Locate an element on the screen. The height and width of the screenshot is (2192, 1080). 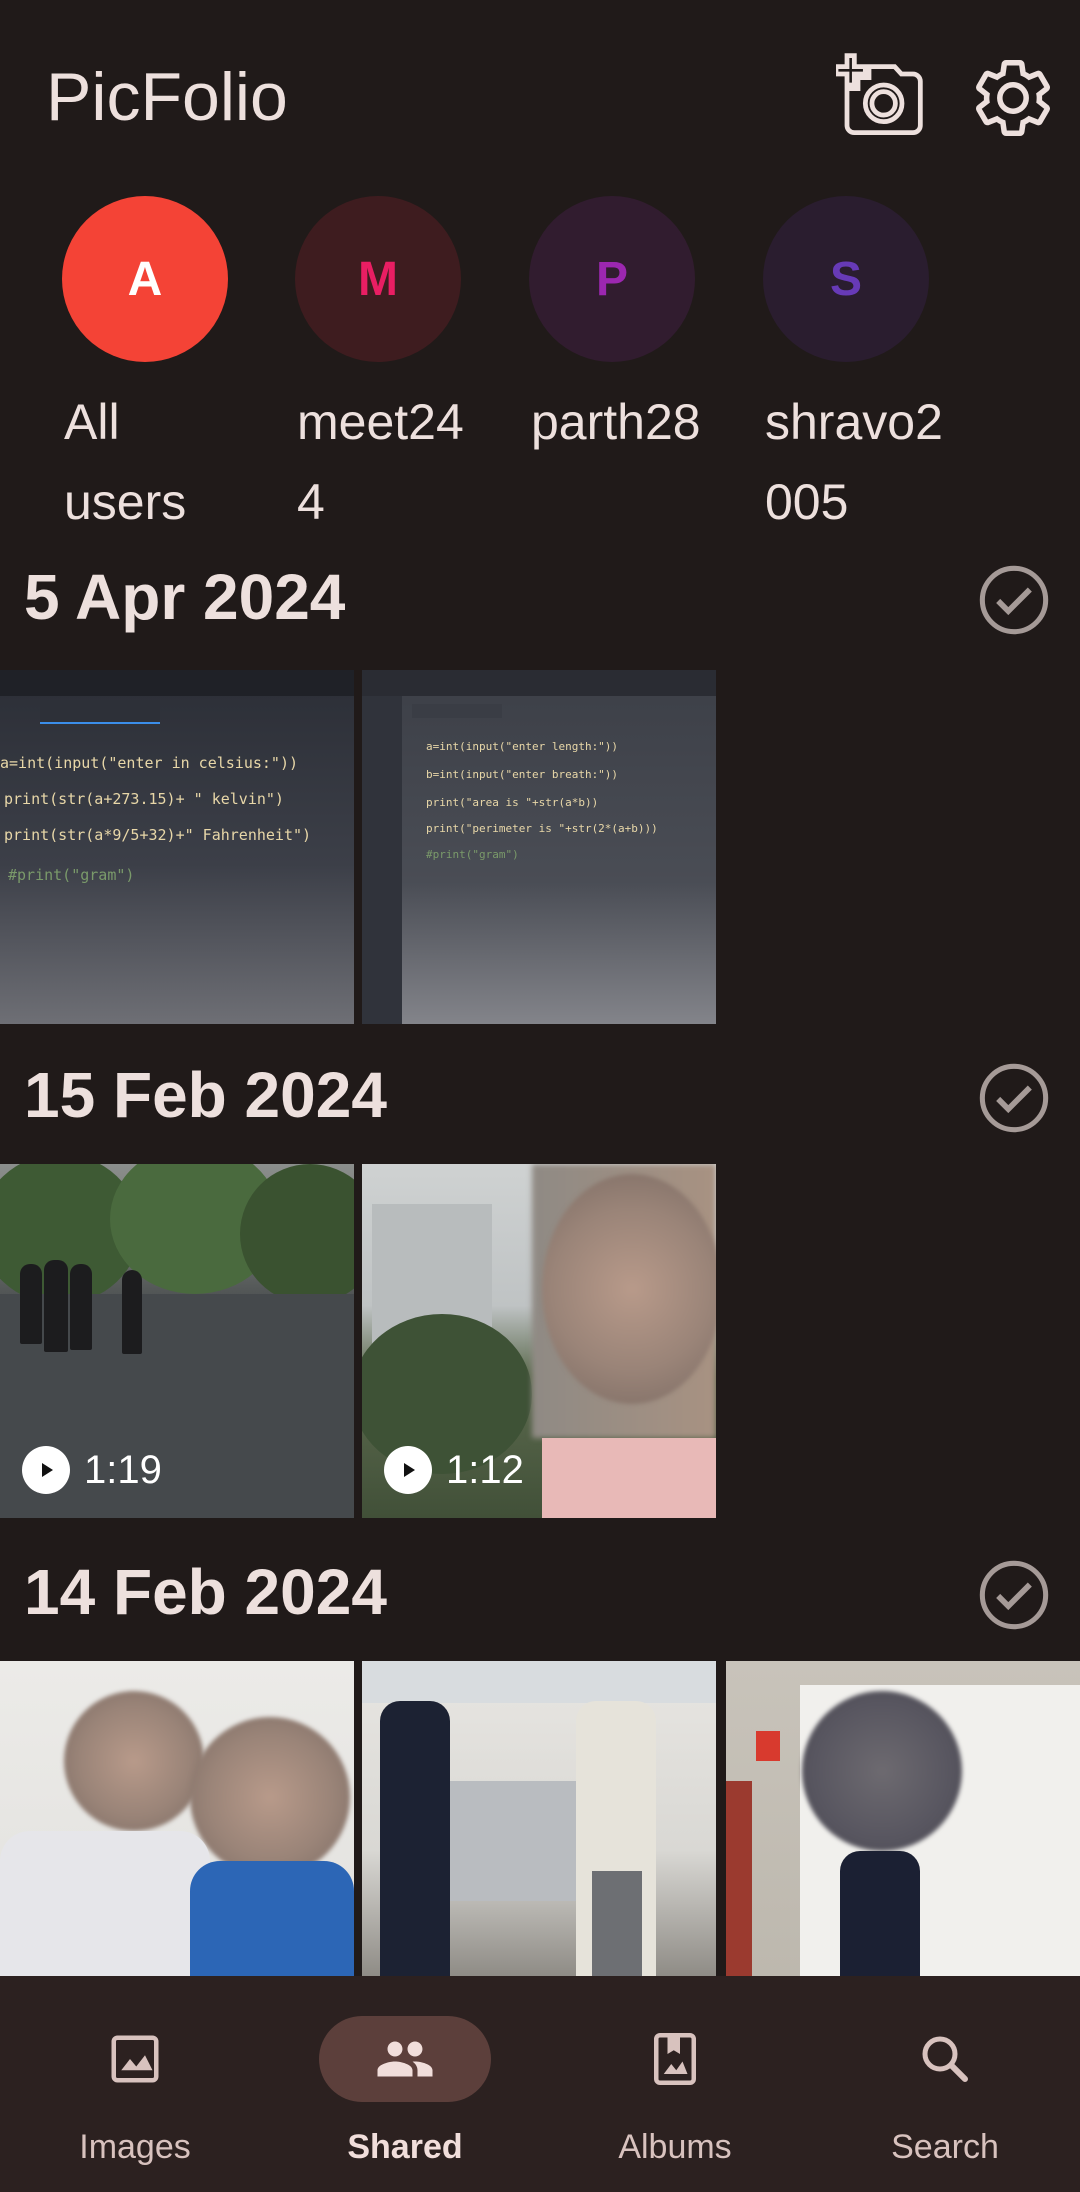
add-photo-button is located at coordinates (880, 96).